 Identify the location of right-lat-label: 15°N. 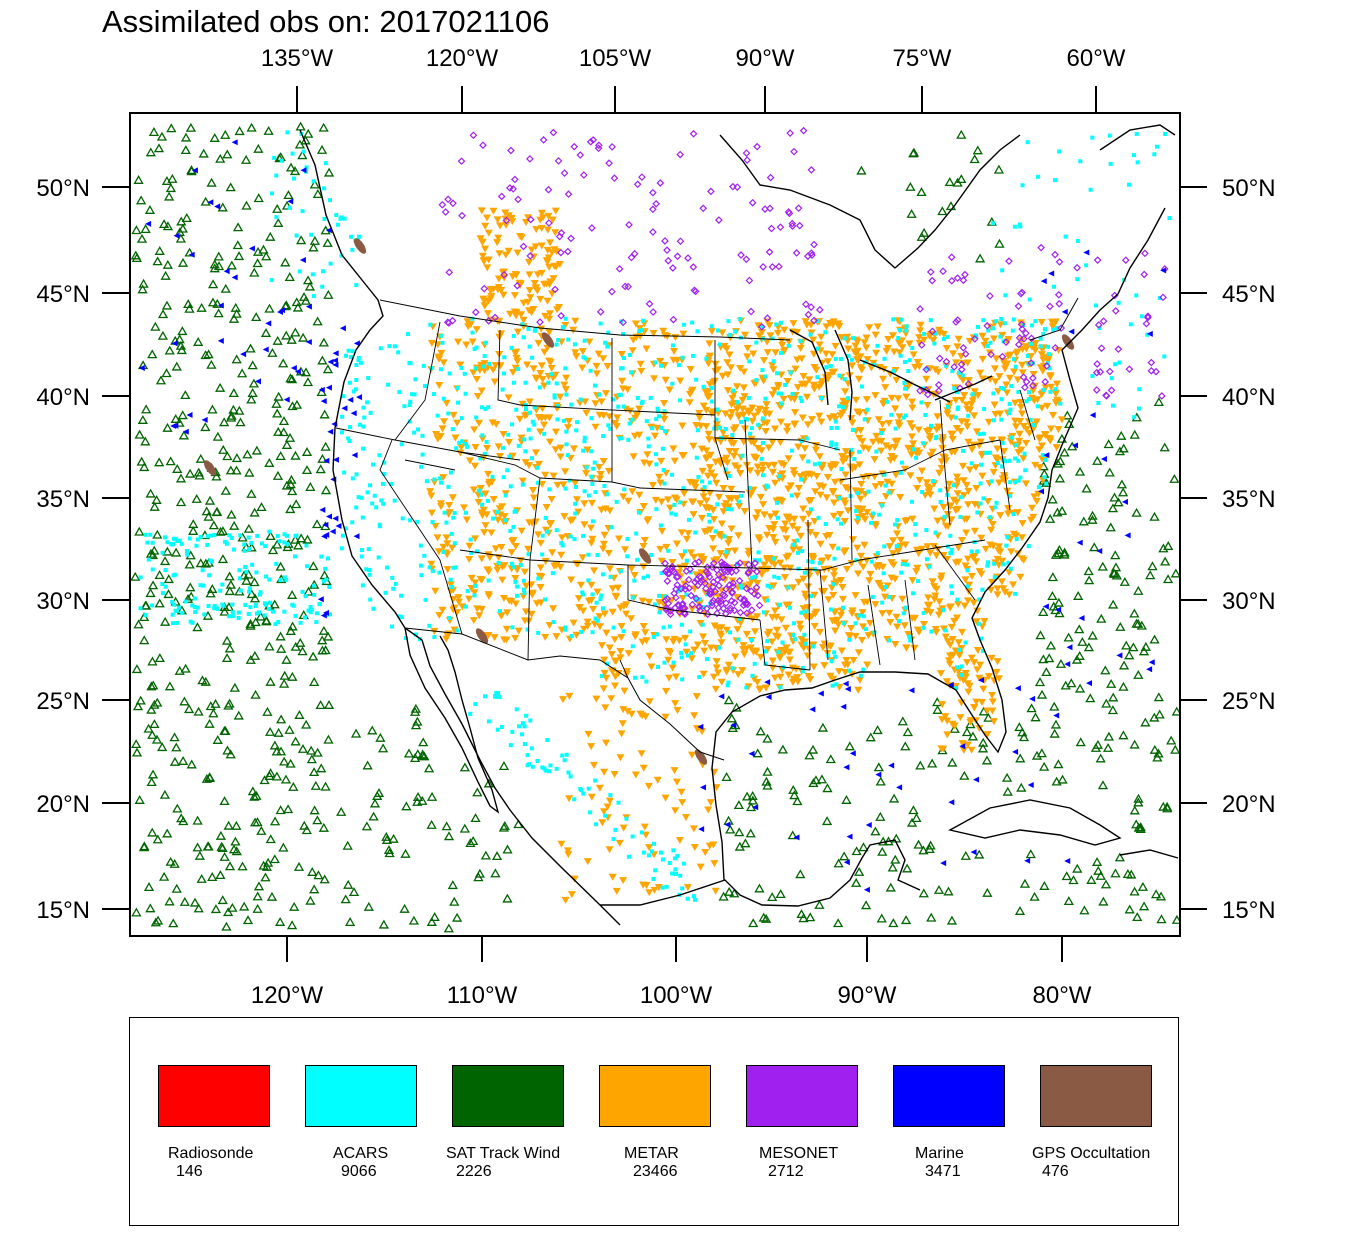
(1249, 910).